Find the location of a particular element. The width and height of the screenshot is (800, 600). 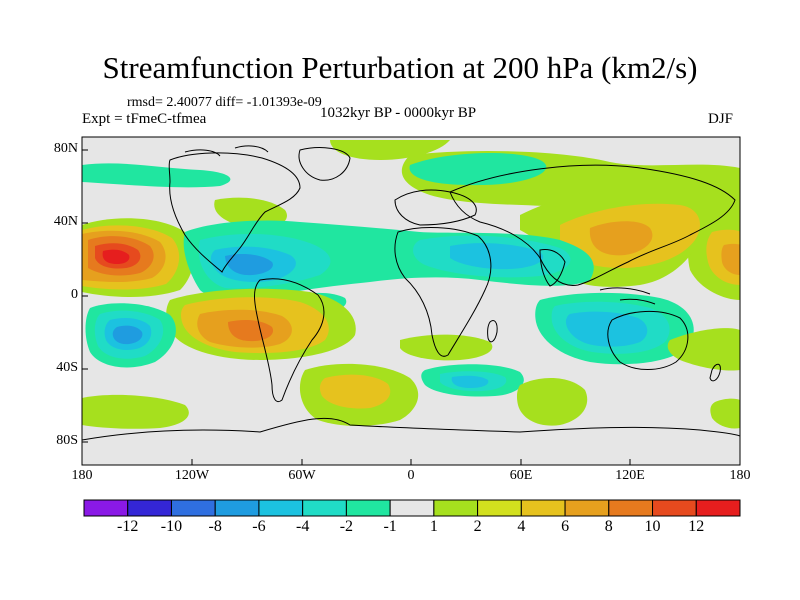

colorbar-label: -6 is located at coordinates (259, 526).